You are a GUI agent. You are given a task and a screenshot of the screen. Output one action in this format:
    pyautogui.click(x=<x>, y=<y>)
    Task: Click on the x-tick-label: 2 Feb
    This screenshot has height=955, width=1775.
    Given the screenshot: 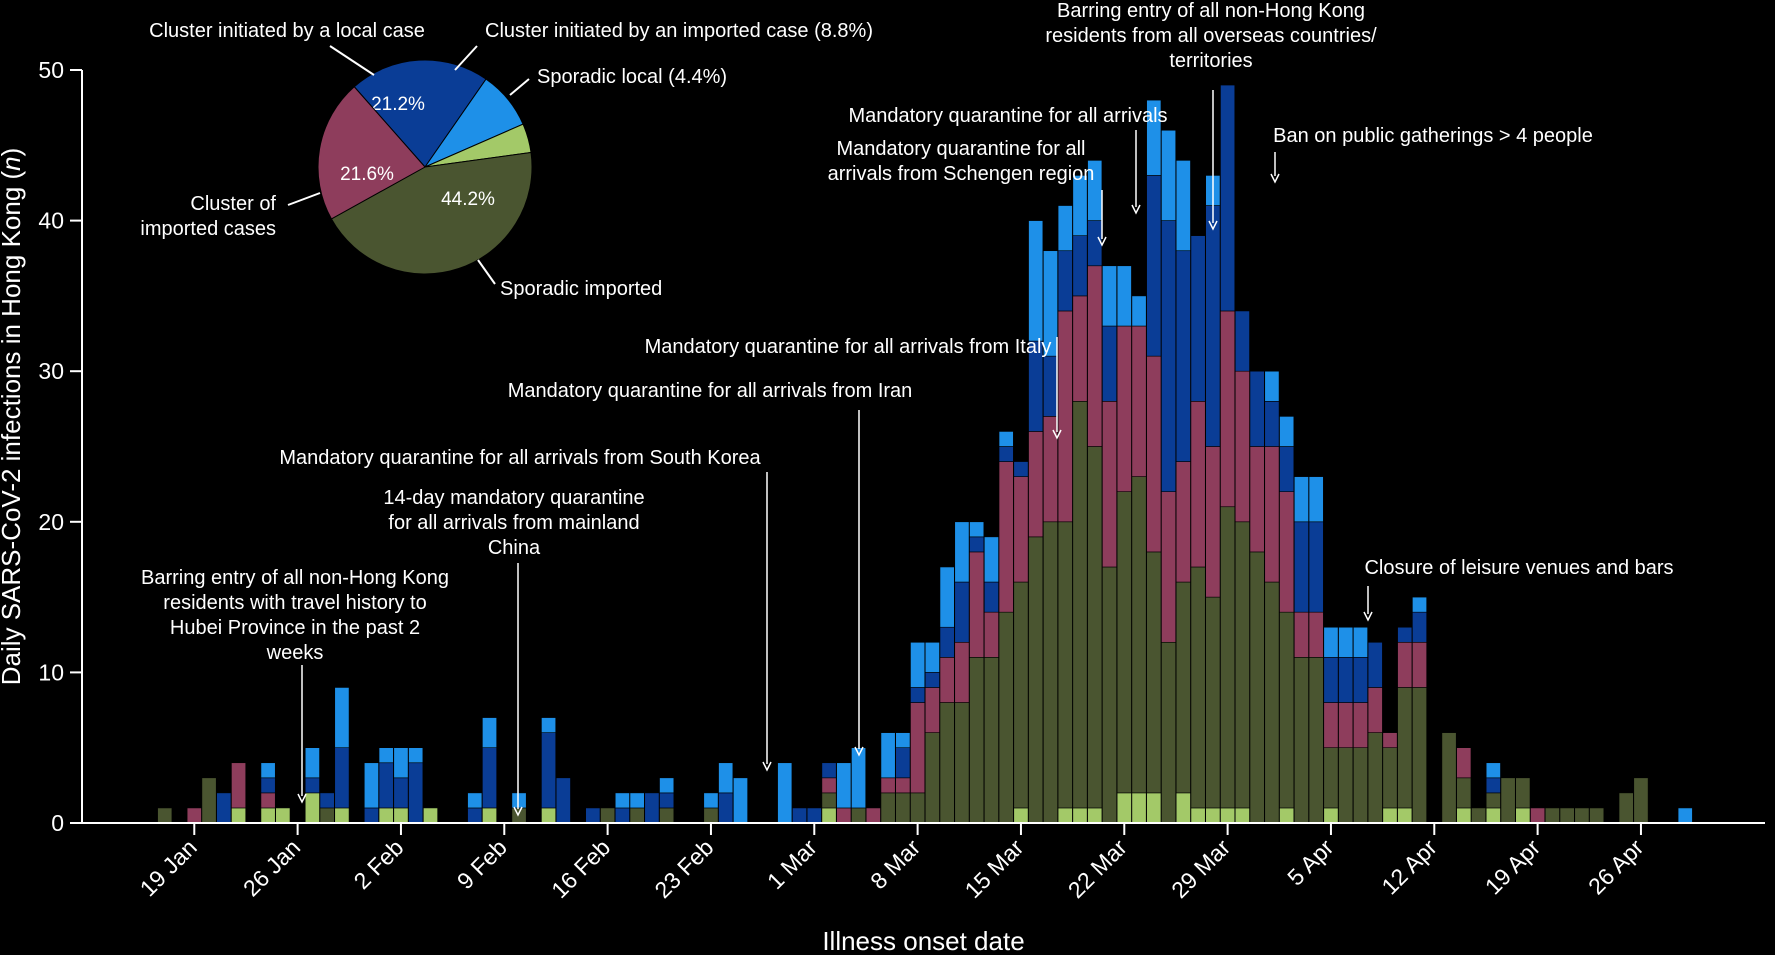 What is the action you would take?
    pyautogui.click(x=379, y=864)
    